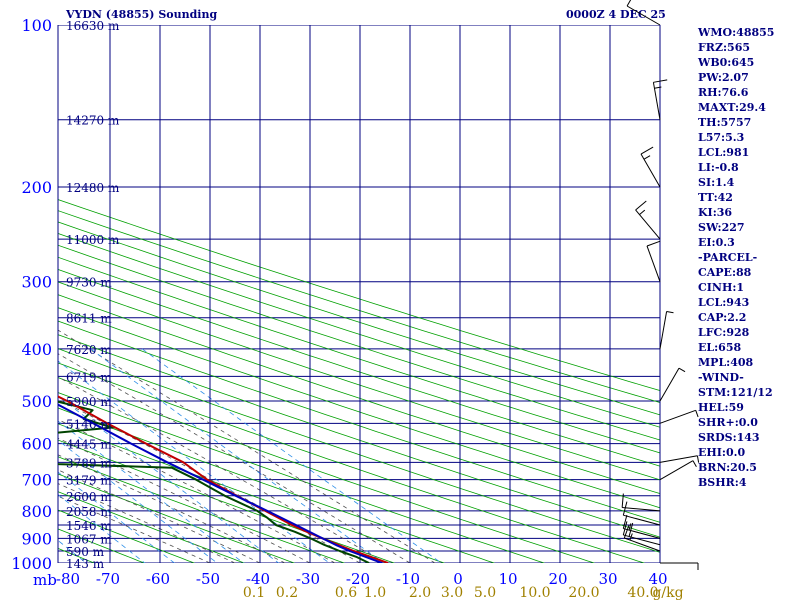 This screenshot has height=600, width=800. I want to click on height-label: 16630 m, so click(93, 26).